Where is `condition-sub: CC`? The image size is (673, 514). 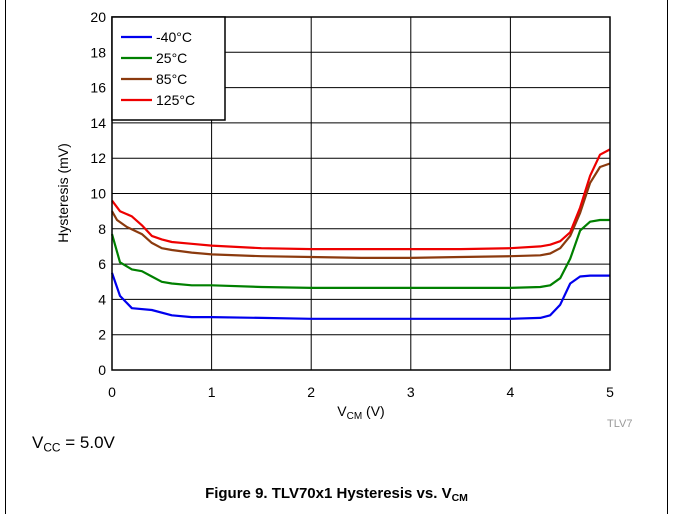 condition-sub: CC is located at coordinates (52, 447).